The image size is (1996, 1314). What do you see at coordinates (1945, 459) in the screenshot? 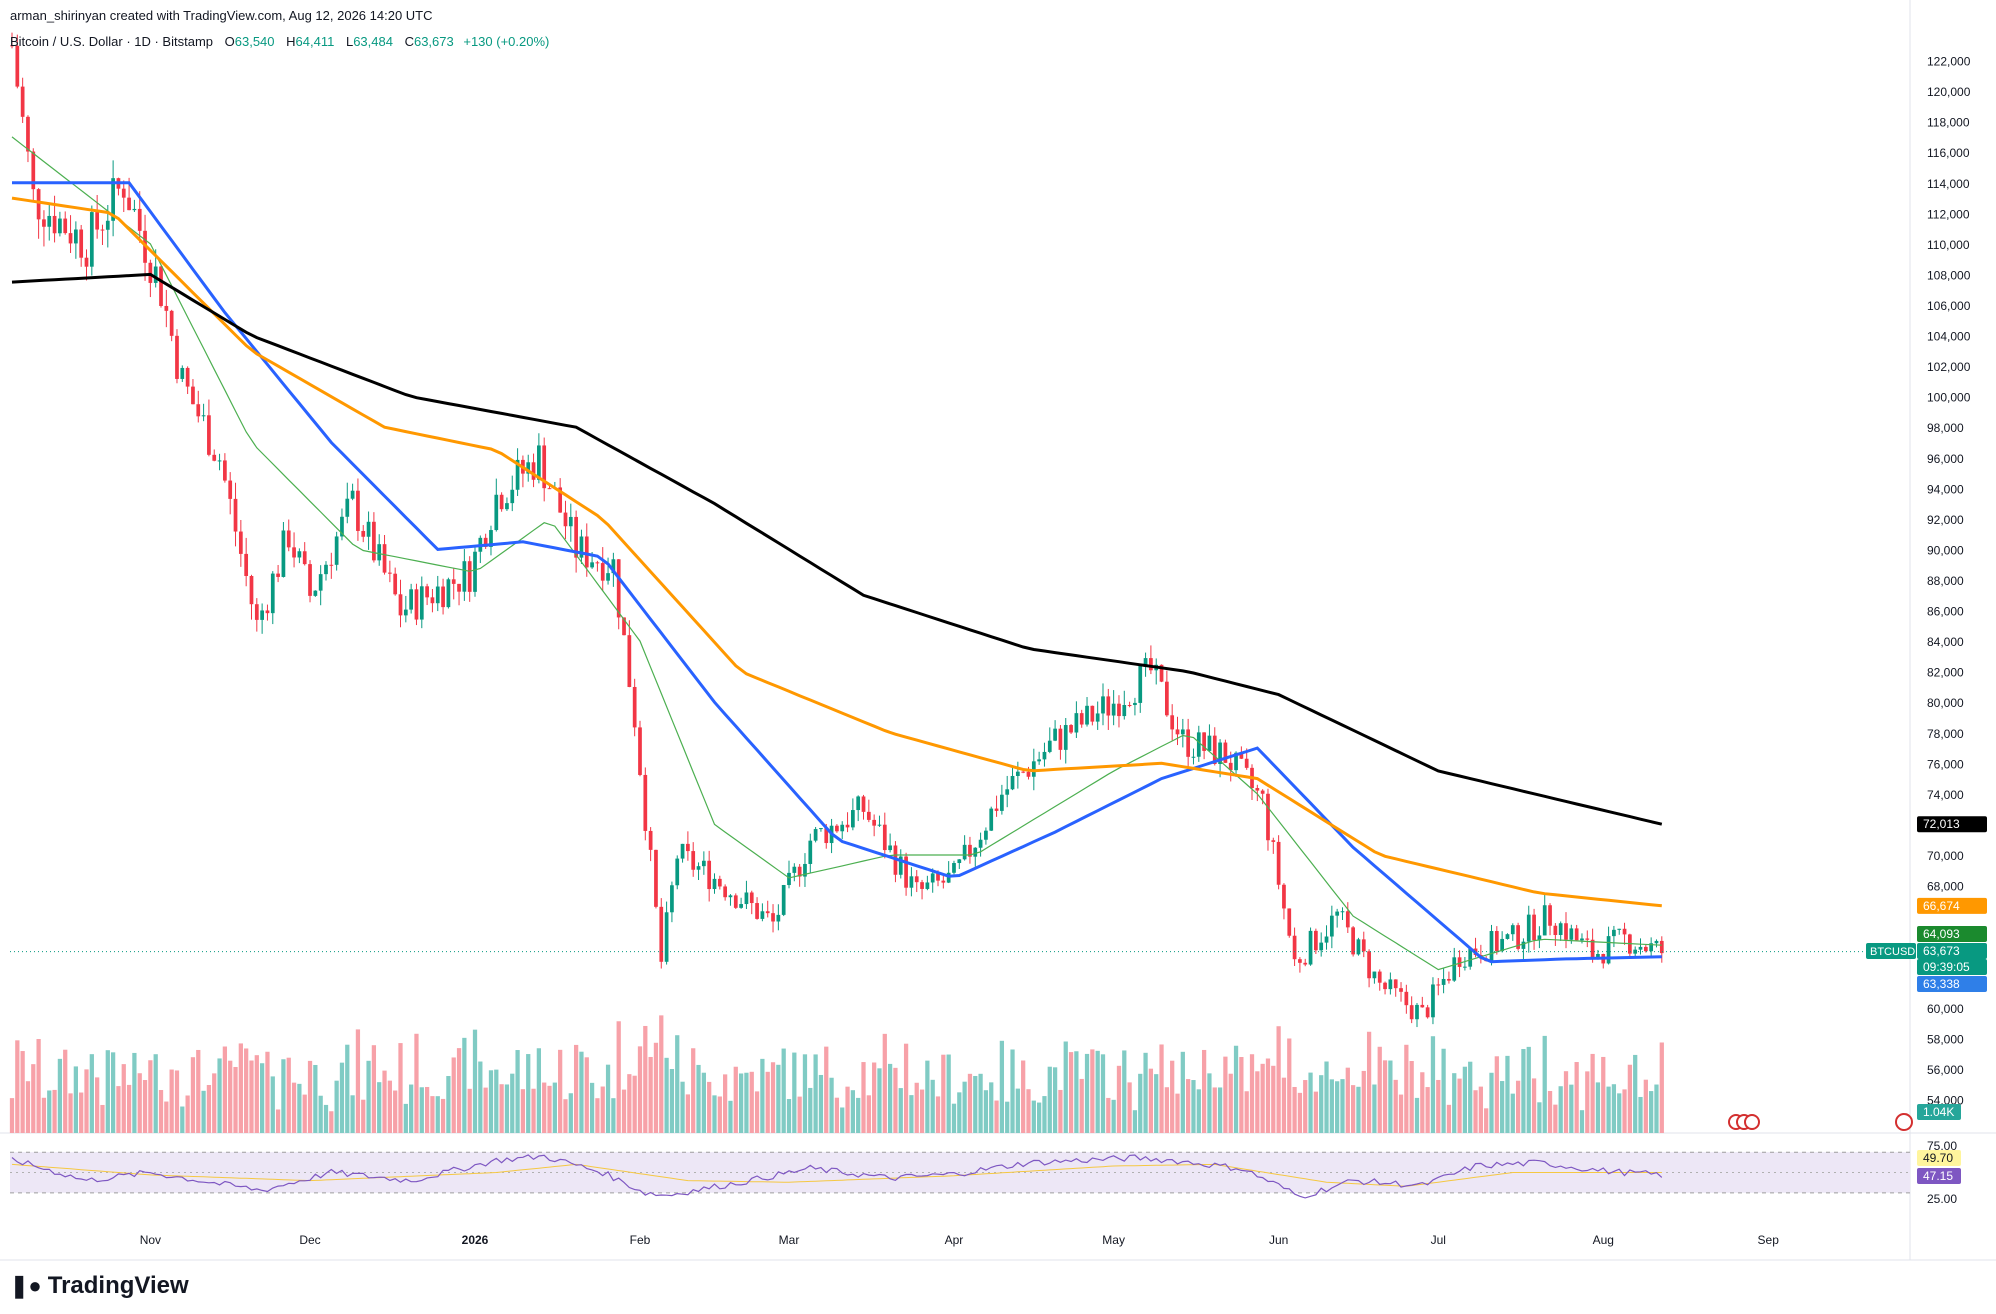
I see `y-tick-label: 96,000` at bounding box center [1945, 459].